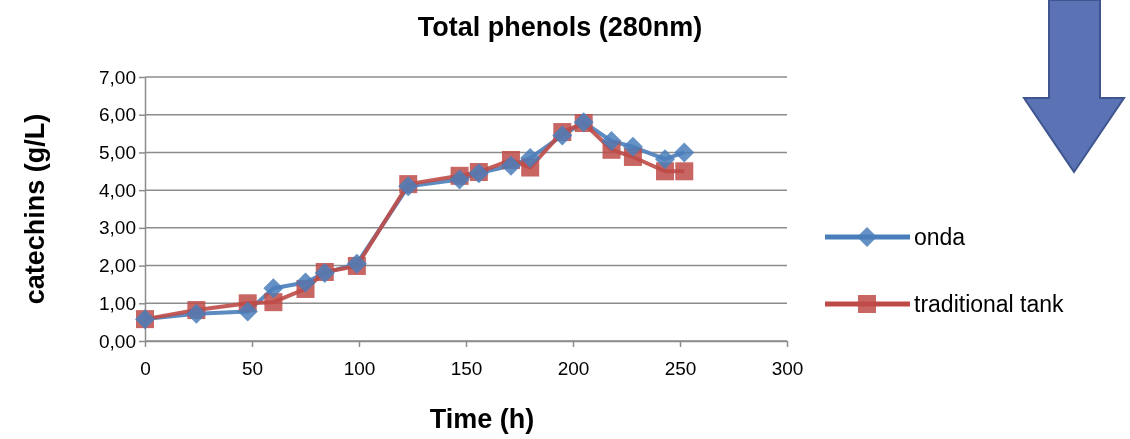 The height and width of the screenshot is (439, 1130). I want to click on chart-title: Total phenols (280nm), so click(560, 27).